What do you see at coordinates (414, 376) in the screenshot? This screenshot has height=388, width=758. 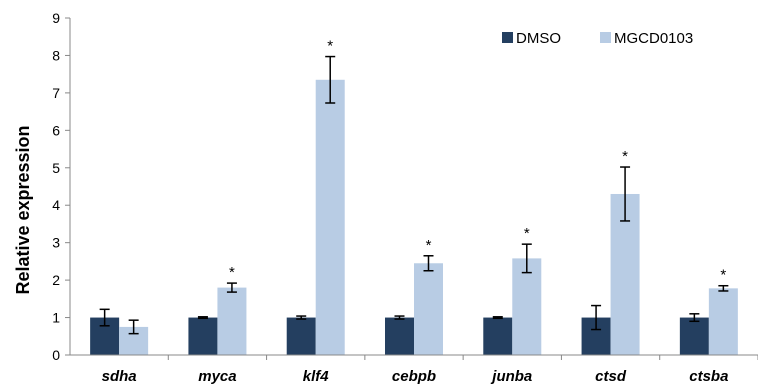 I see `x-tick-label: cebpb` at bounding box center [414, 376].